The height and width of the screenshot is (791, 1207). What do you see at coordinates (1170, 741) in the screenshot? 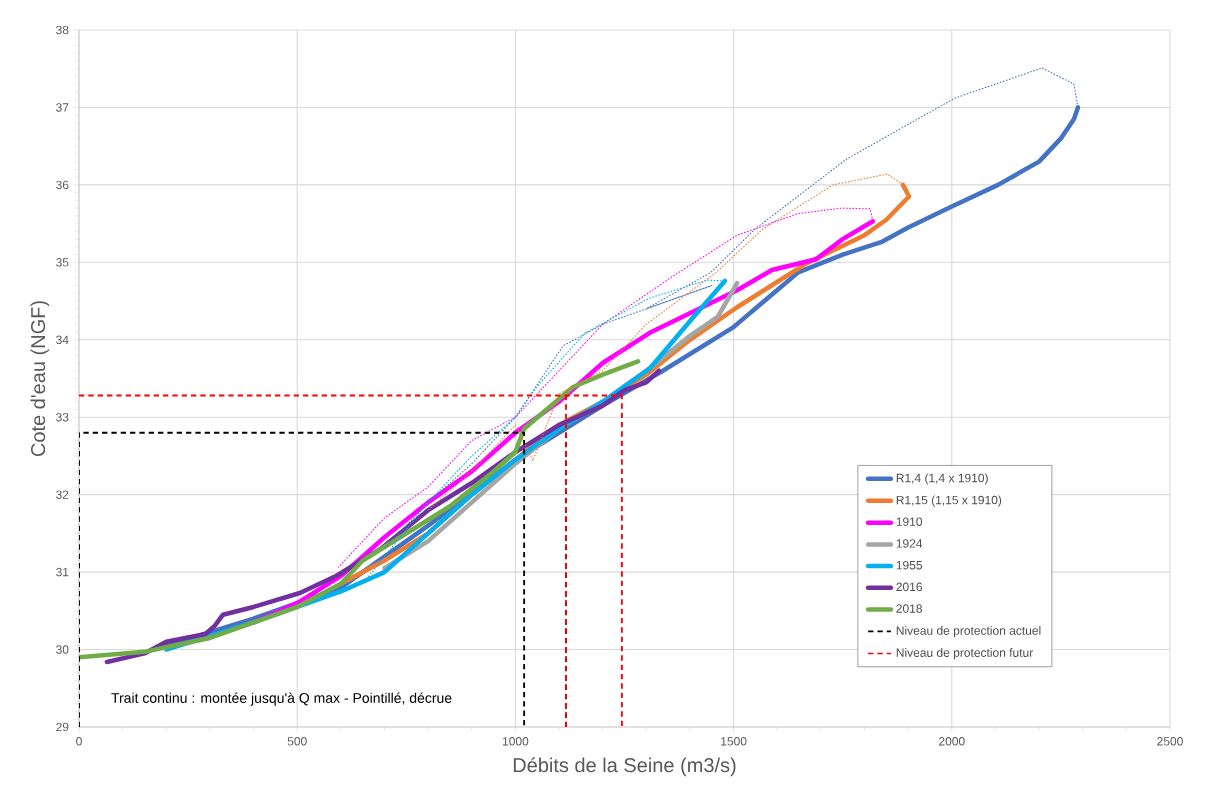
I see `x-tick-label: 2500` at bounding box center [1170, 741].